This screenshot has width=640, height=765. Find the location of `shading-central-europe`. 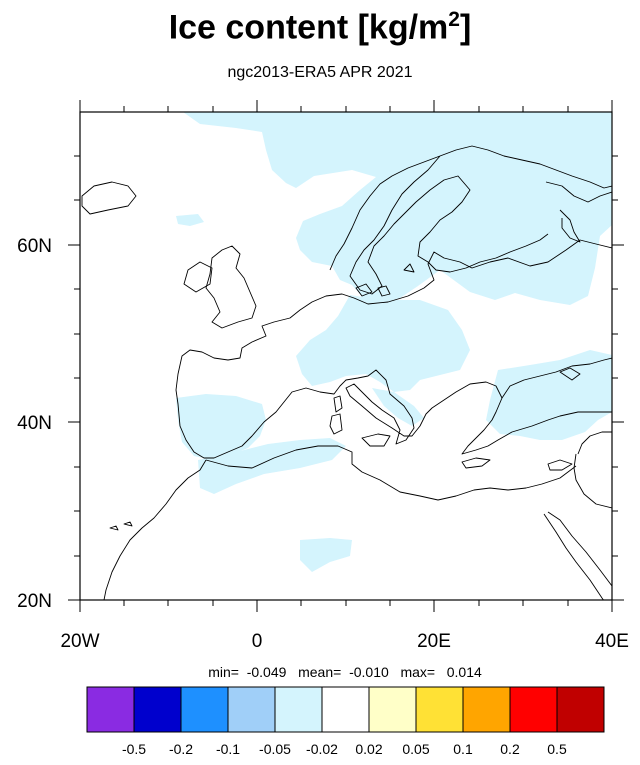

shading-central-europe is located at coordinates (383, 343).